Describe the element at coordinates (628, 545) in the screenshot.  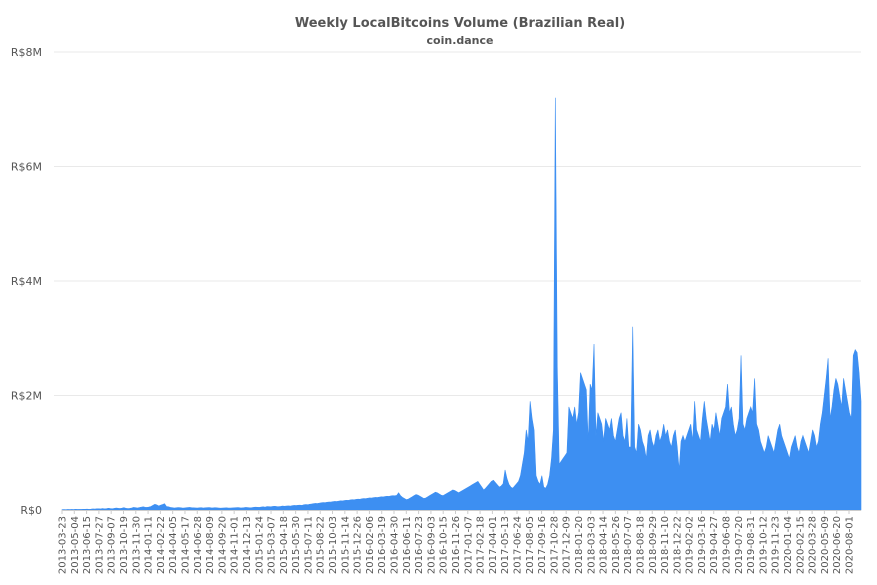
I see `x-tick-label: 2018-07-07` at that location.